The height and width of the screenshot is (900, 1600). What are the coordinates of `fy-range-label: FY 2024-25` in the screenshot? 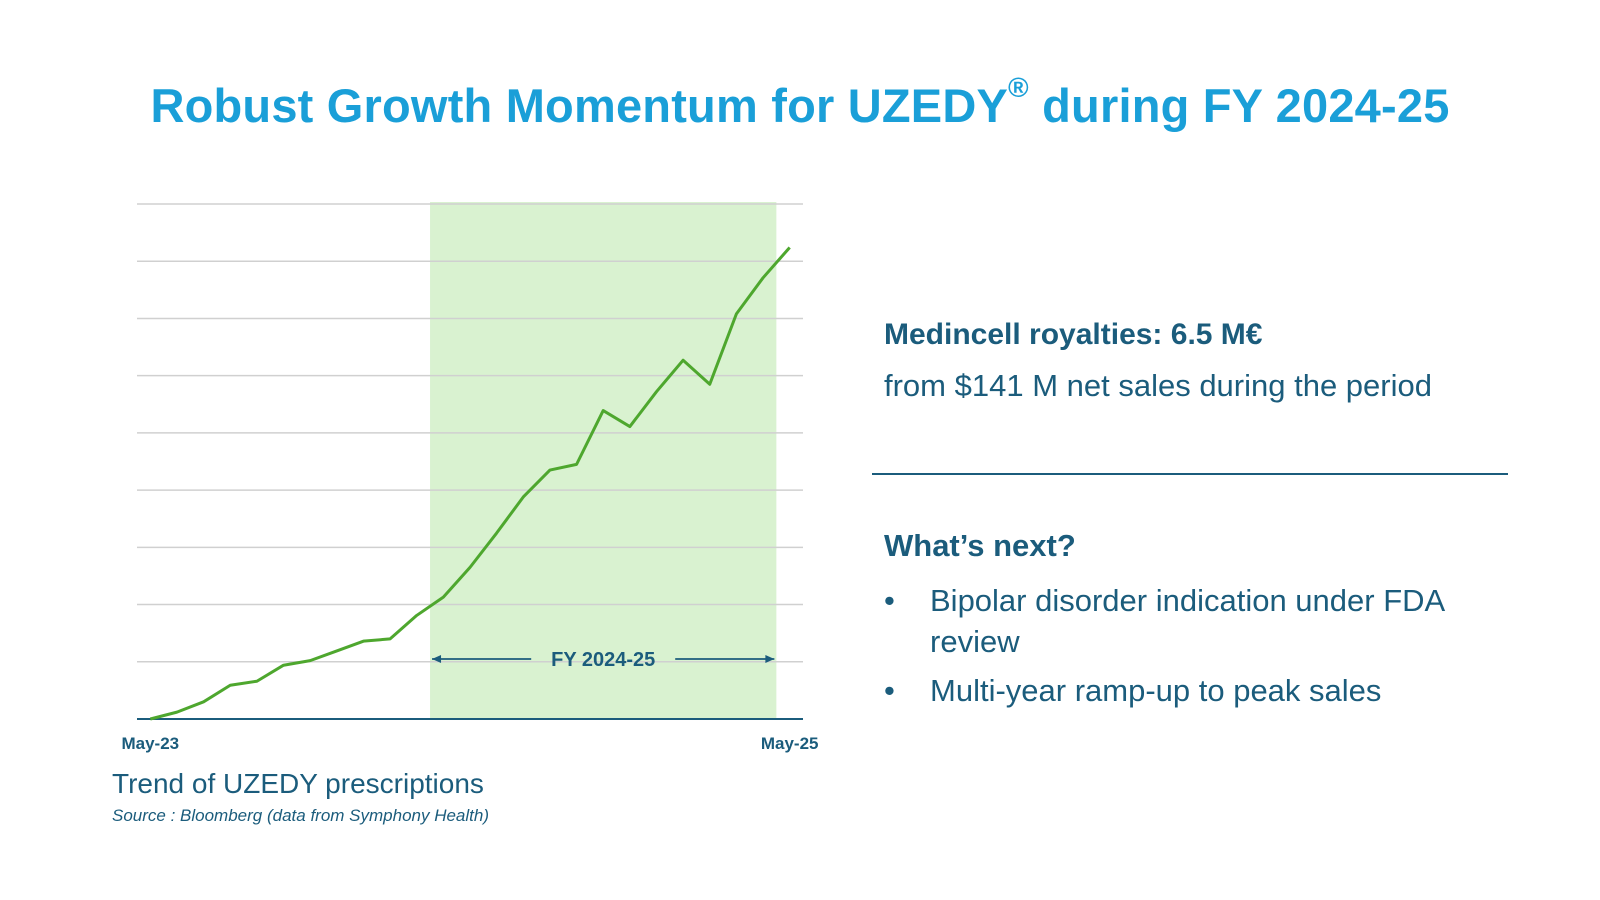 It's located at (603, 660).